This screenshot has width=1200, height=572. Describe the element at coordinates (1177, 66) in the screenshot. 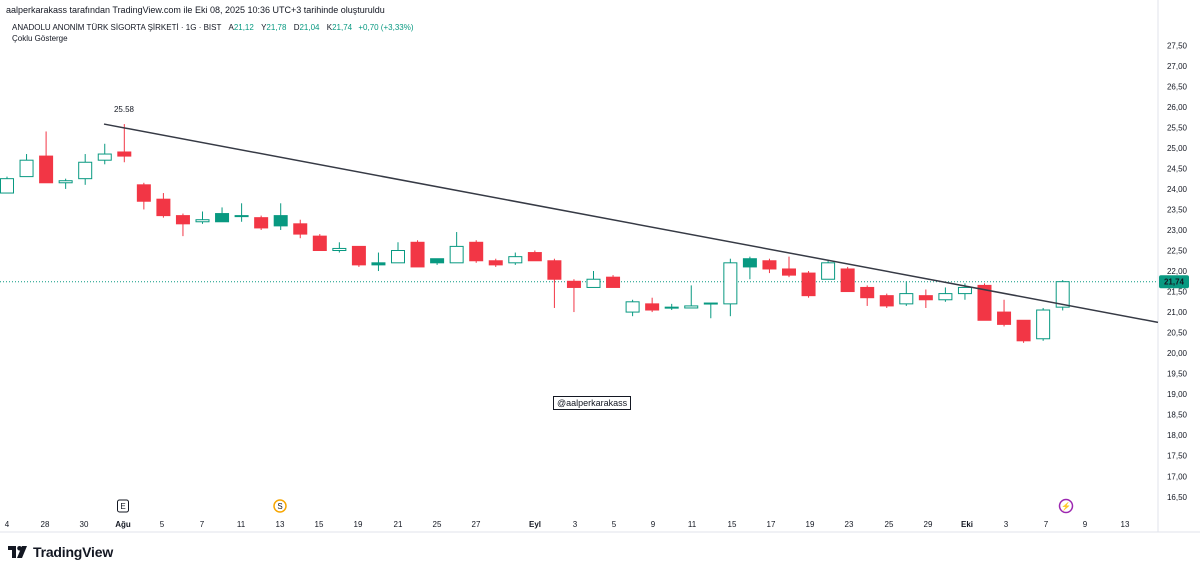

I see `price-tick-label: 27,00` at that location.